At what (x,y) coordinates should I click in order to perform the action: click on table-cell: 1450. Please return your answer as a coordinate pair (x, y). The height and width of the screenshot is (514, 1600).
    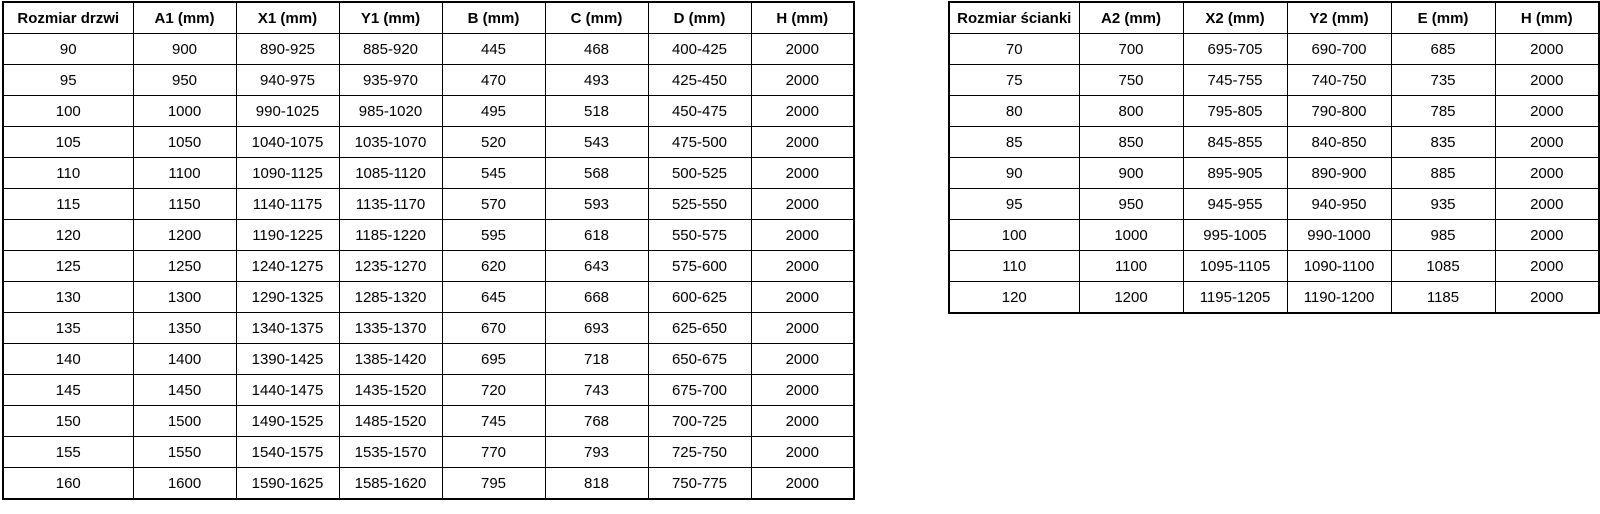
    Looking at the image, I should click on (184, 390).